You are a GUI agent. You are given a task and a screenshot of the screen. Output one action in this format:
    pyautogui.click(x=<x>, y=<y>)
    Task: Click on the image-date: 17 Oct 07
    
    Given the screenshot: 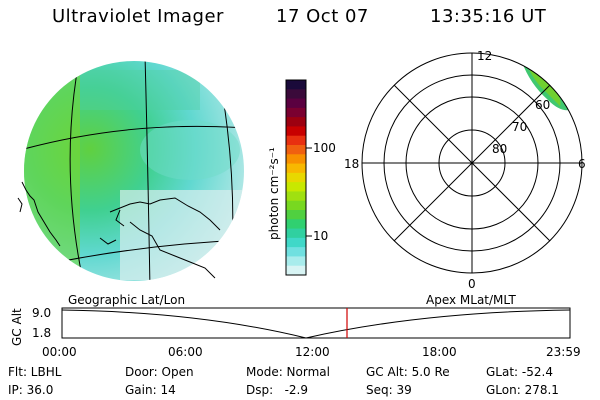 What is the action you would take?
    pyautogui.click(x=322, y=16)
    